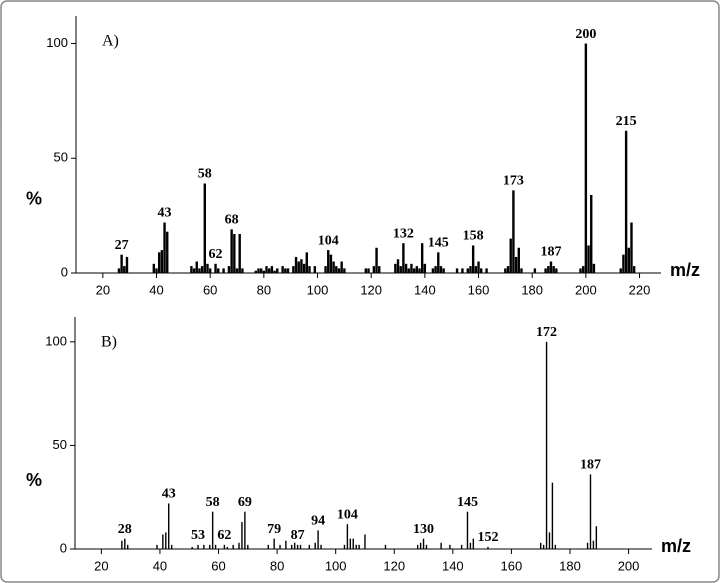 The image size is (720, 583). What do you see at coordinates (232, 220) in the screenshot?
I see `peak-label: 68` at bounding box center [232, 220].